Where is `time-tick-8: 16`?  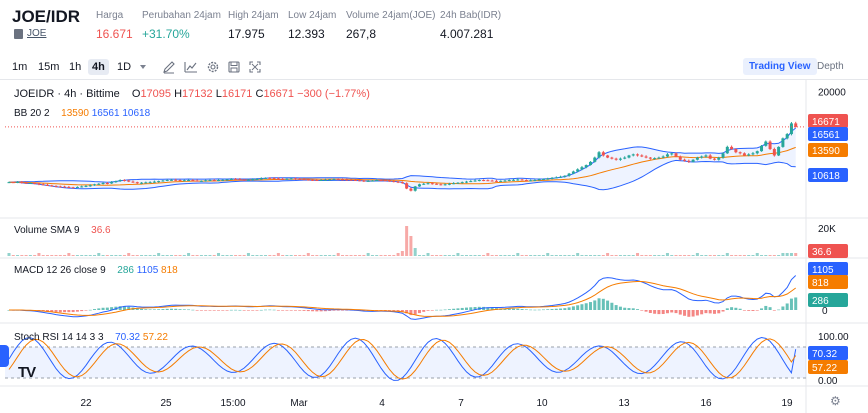
time-tick-8: 16 is located at coordinates (706, 403).